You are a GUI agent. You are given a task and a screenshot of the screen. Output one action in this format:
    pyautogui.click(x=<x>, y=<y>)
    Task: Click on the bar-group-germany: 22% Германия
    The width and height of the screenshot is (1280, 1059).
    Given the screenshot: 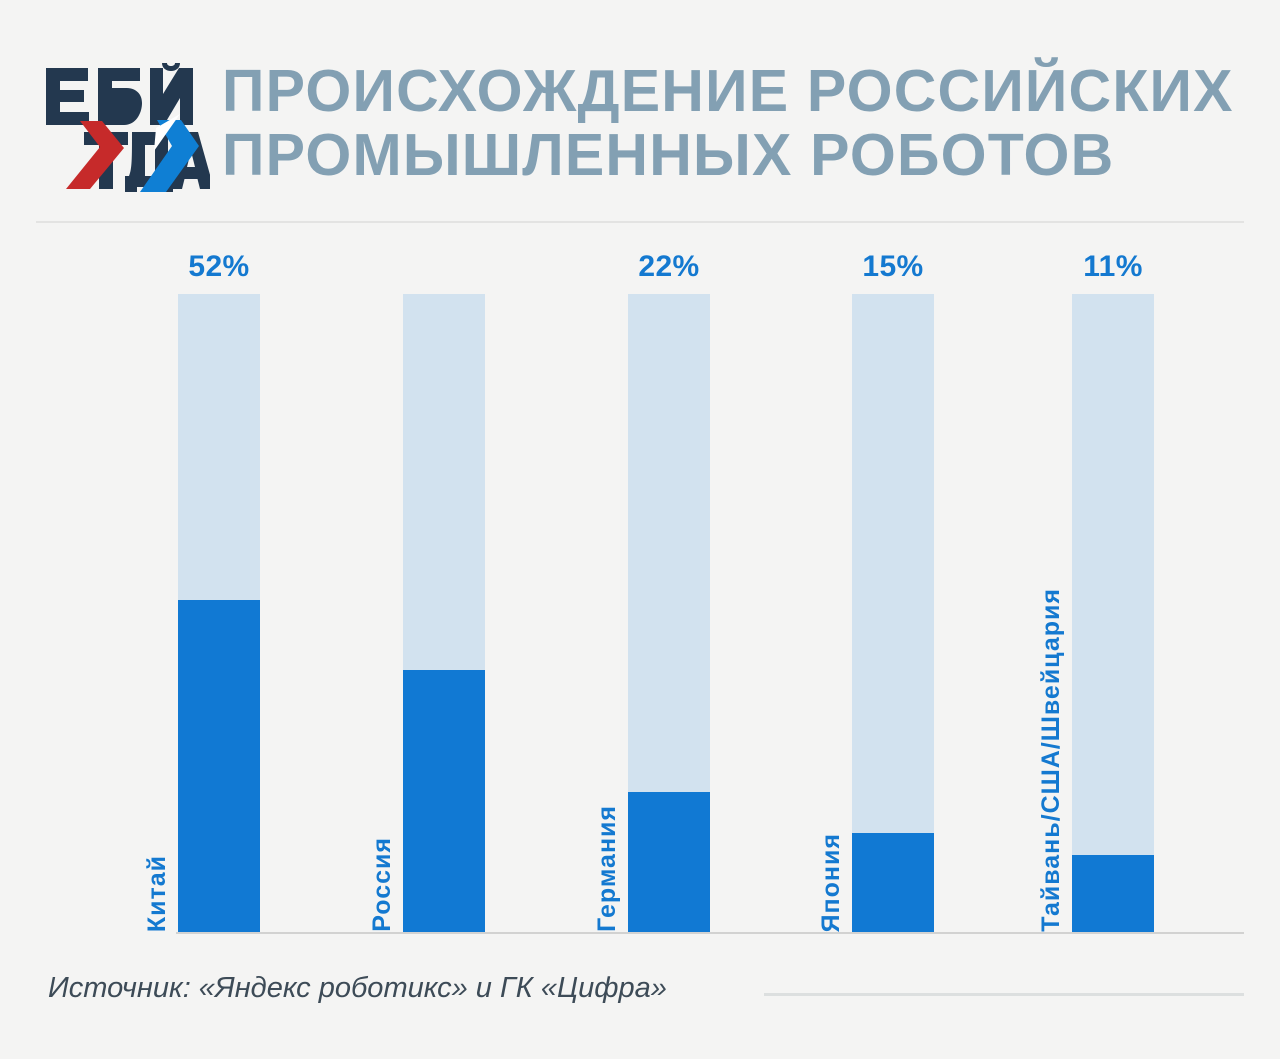 What is the action you would take?
    pyautogui.click(x=651, y=587)
    